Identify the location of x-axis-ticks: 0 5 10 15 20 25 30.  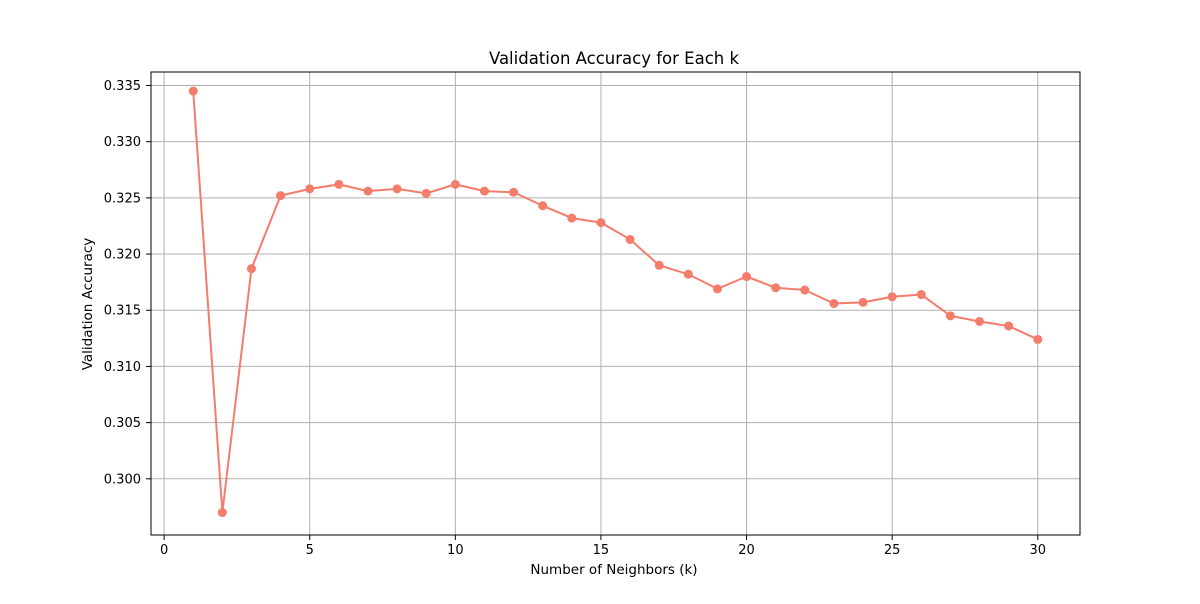
(603, 546).